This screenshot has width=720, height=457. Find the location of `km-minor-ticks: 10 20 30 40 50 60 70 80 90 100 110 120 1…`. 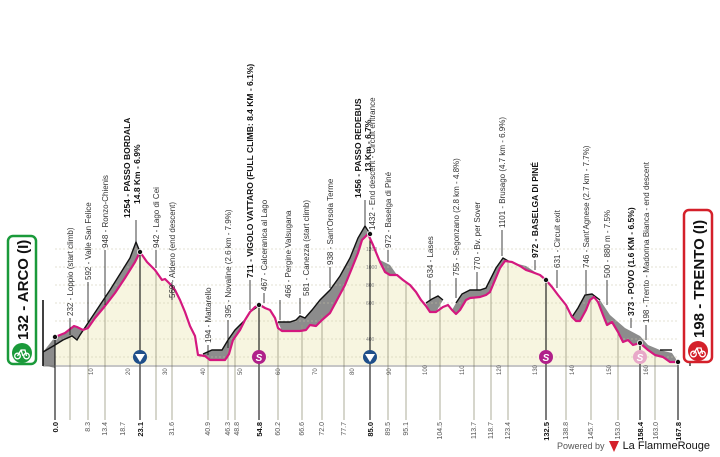

km-minor-ticks: 10 20 30 40 50 60 70 80 90 100 110 120 1… is located at coordinates (369, 369).